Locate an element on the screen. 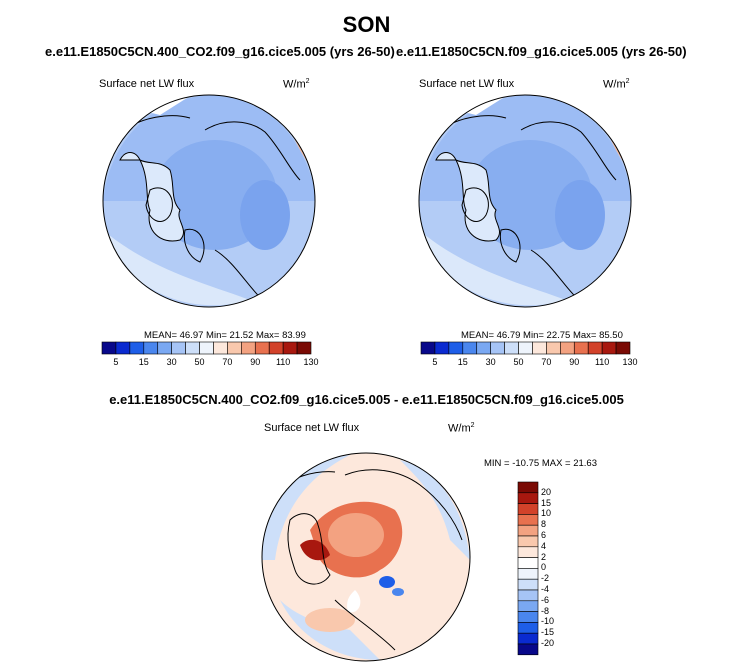 This screenshot has height=662, width=733. panel1-polar-map is located at coordinates (209, 201).